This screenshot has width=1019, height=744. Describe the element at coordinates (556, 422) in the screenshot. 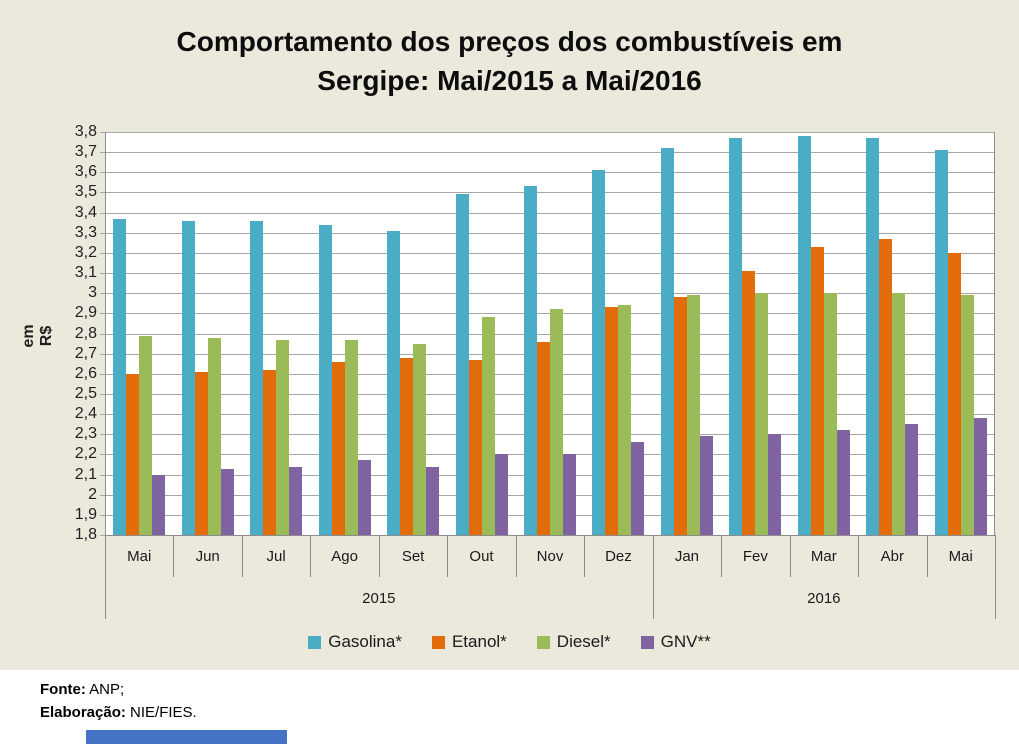

I see `bar-diesel-nov` at that location.